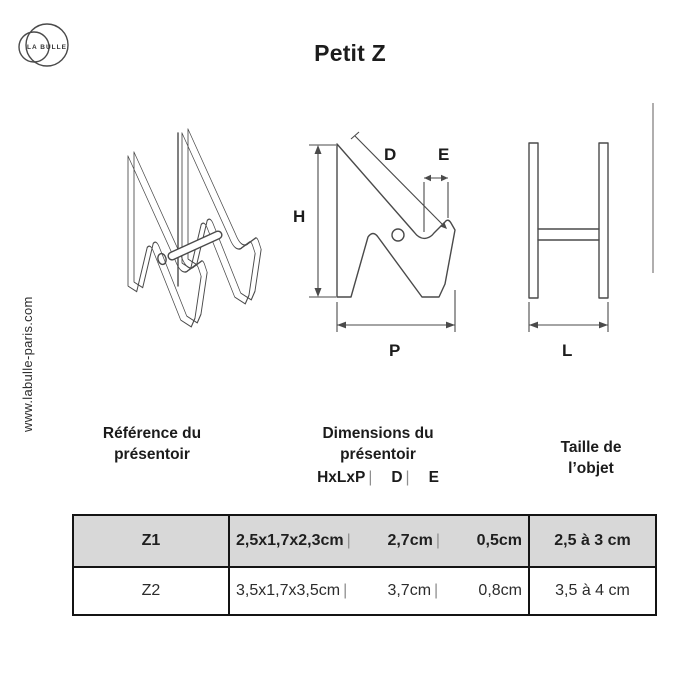 The height and width of the screenshot is (700, 700). What do you see at coordinates (568, 331) in the screenshot?
I see `dimension-l: L` at bounding box center [568, 331].